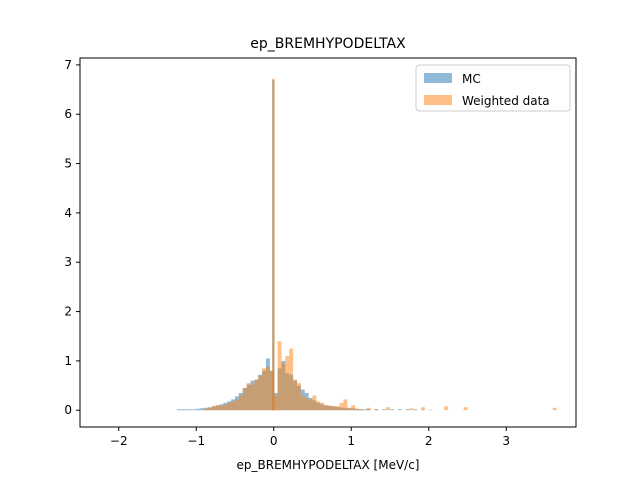 This screenshot has width=640, height=480. What do you see at coordinates (471, 79) in the screenshot?
I see `legend-label-1: MC` at bounding box center [471, 79].